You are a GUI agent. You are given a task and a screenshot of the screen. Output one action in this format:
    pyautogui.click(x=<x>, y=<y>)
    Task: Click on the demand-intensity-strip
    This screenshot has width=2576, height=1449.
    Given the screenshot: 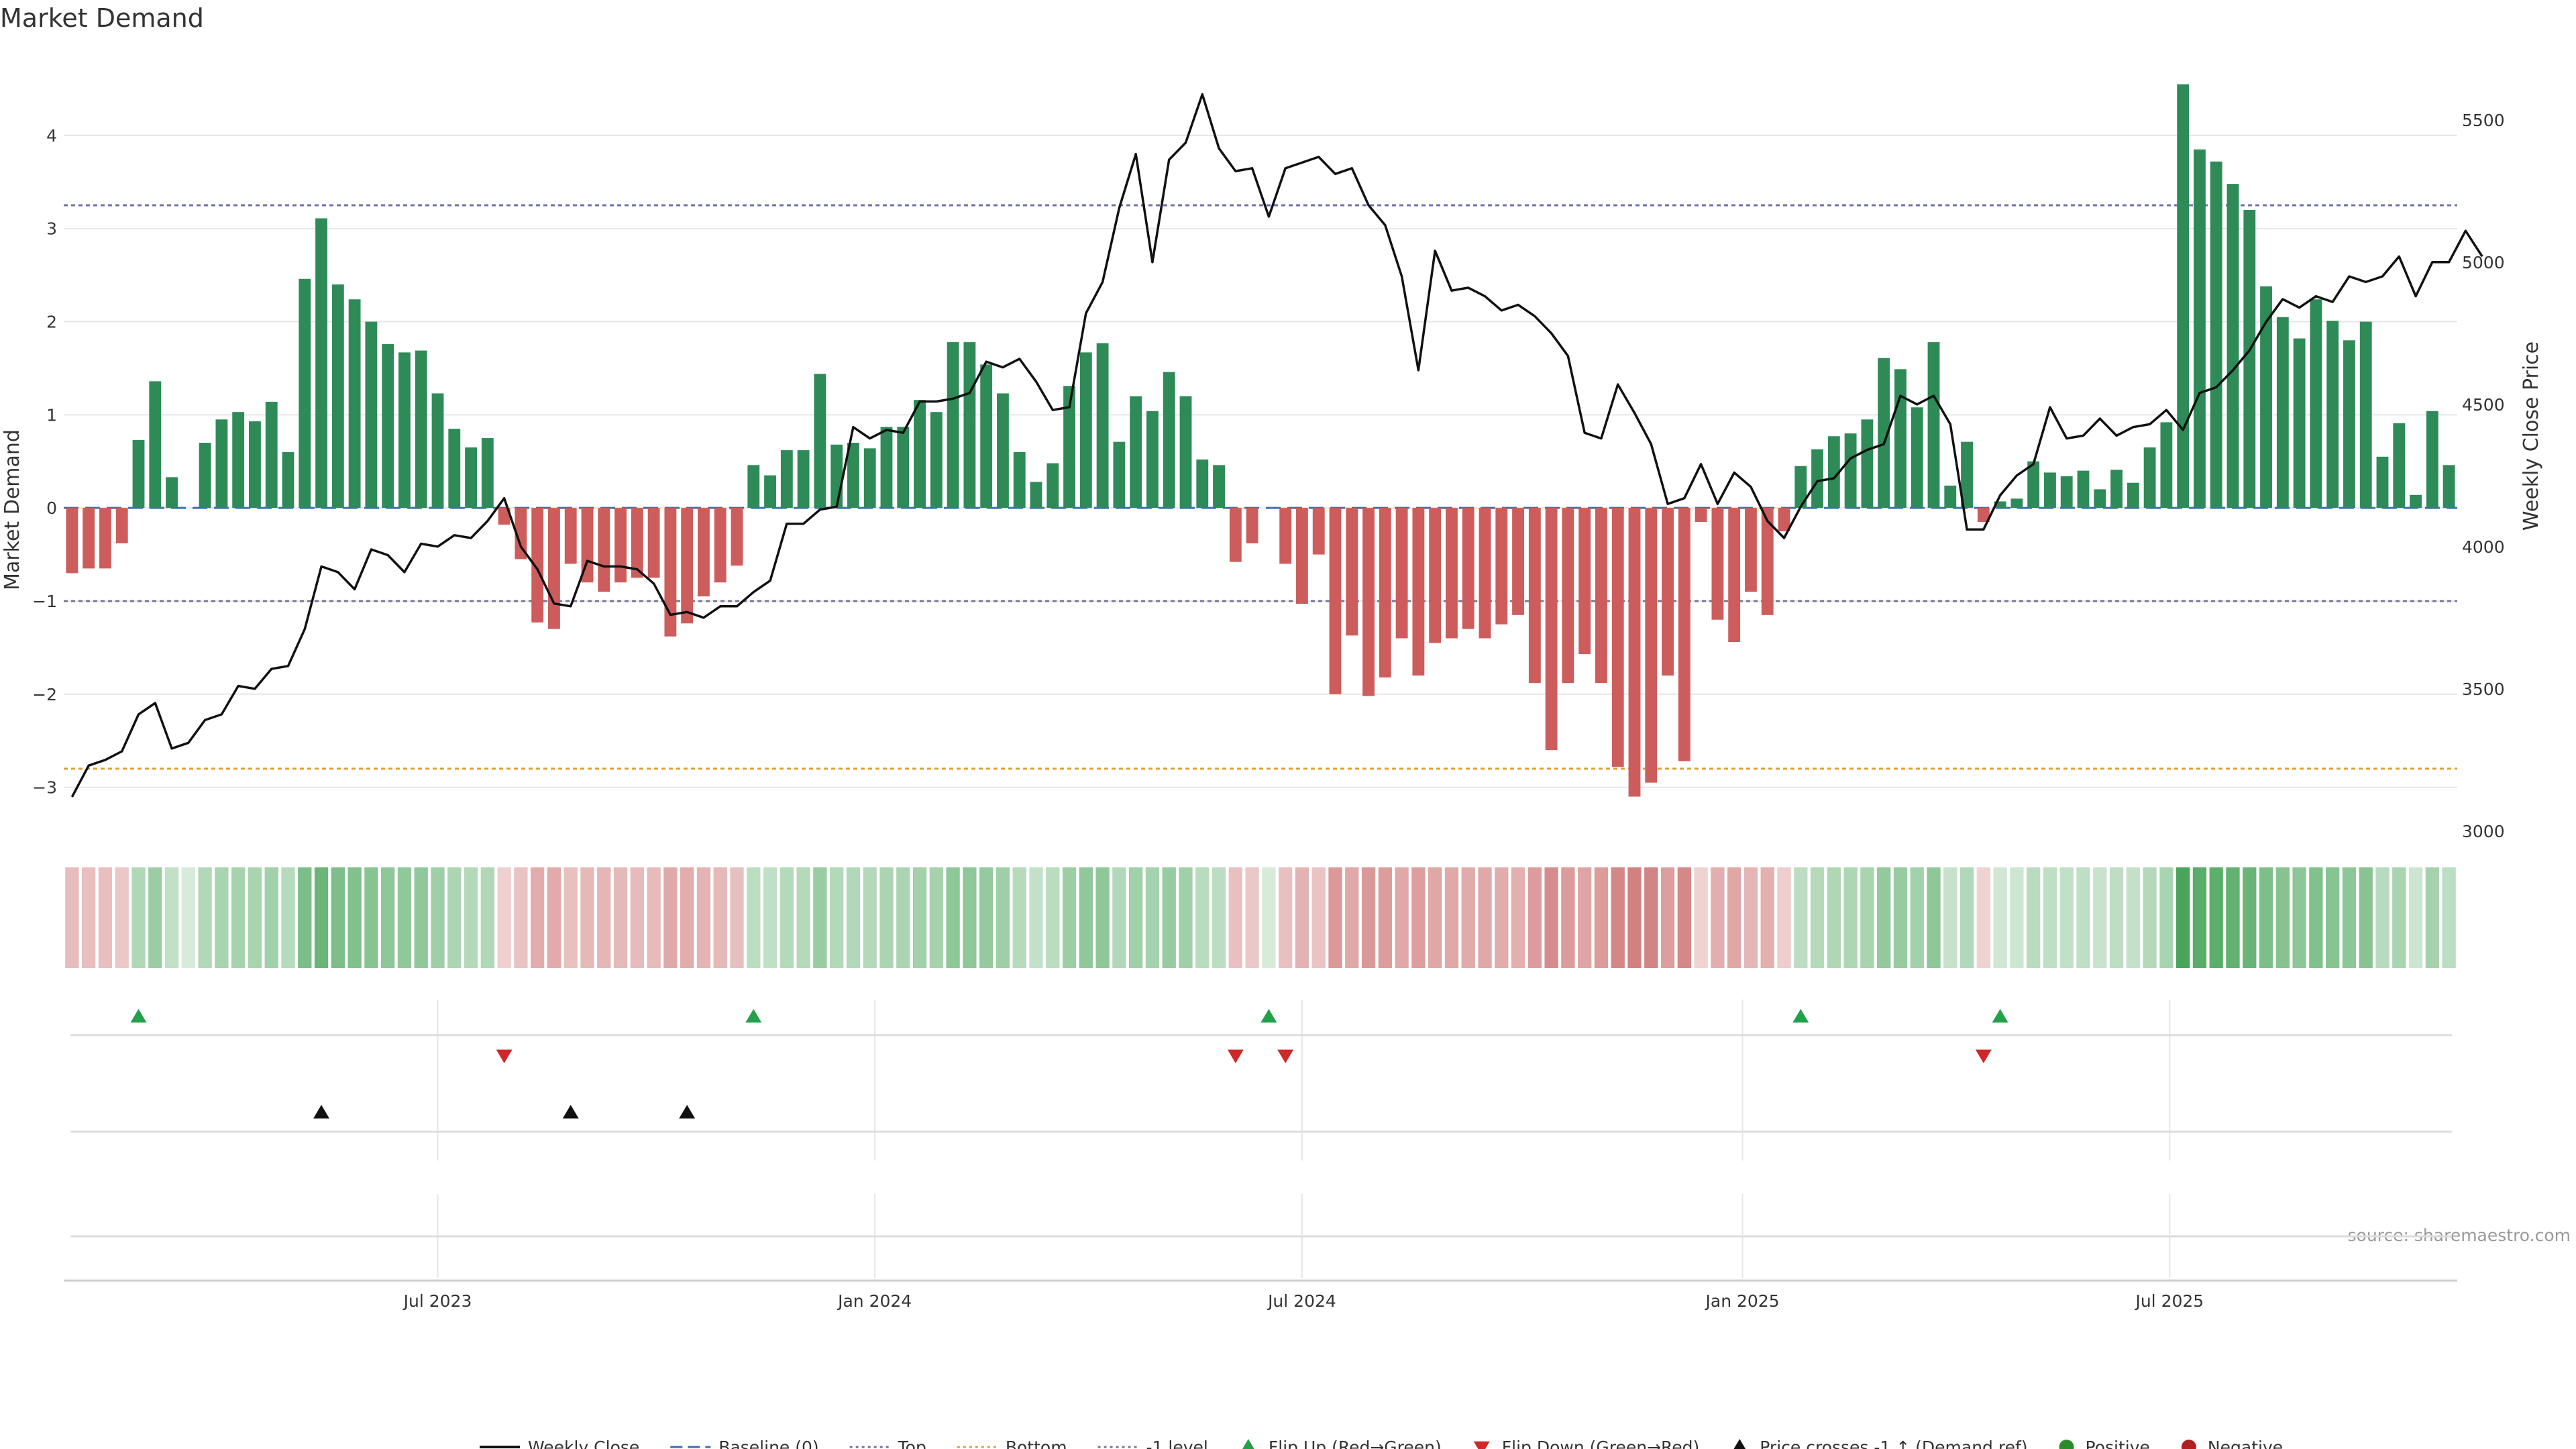 What is the action you would take?
    pyautogui.click(x=1260, y=917)
    